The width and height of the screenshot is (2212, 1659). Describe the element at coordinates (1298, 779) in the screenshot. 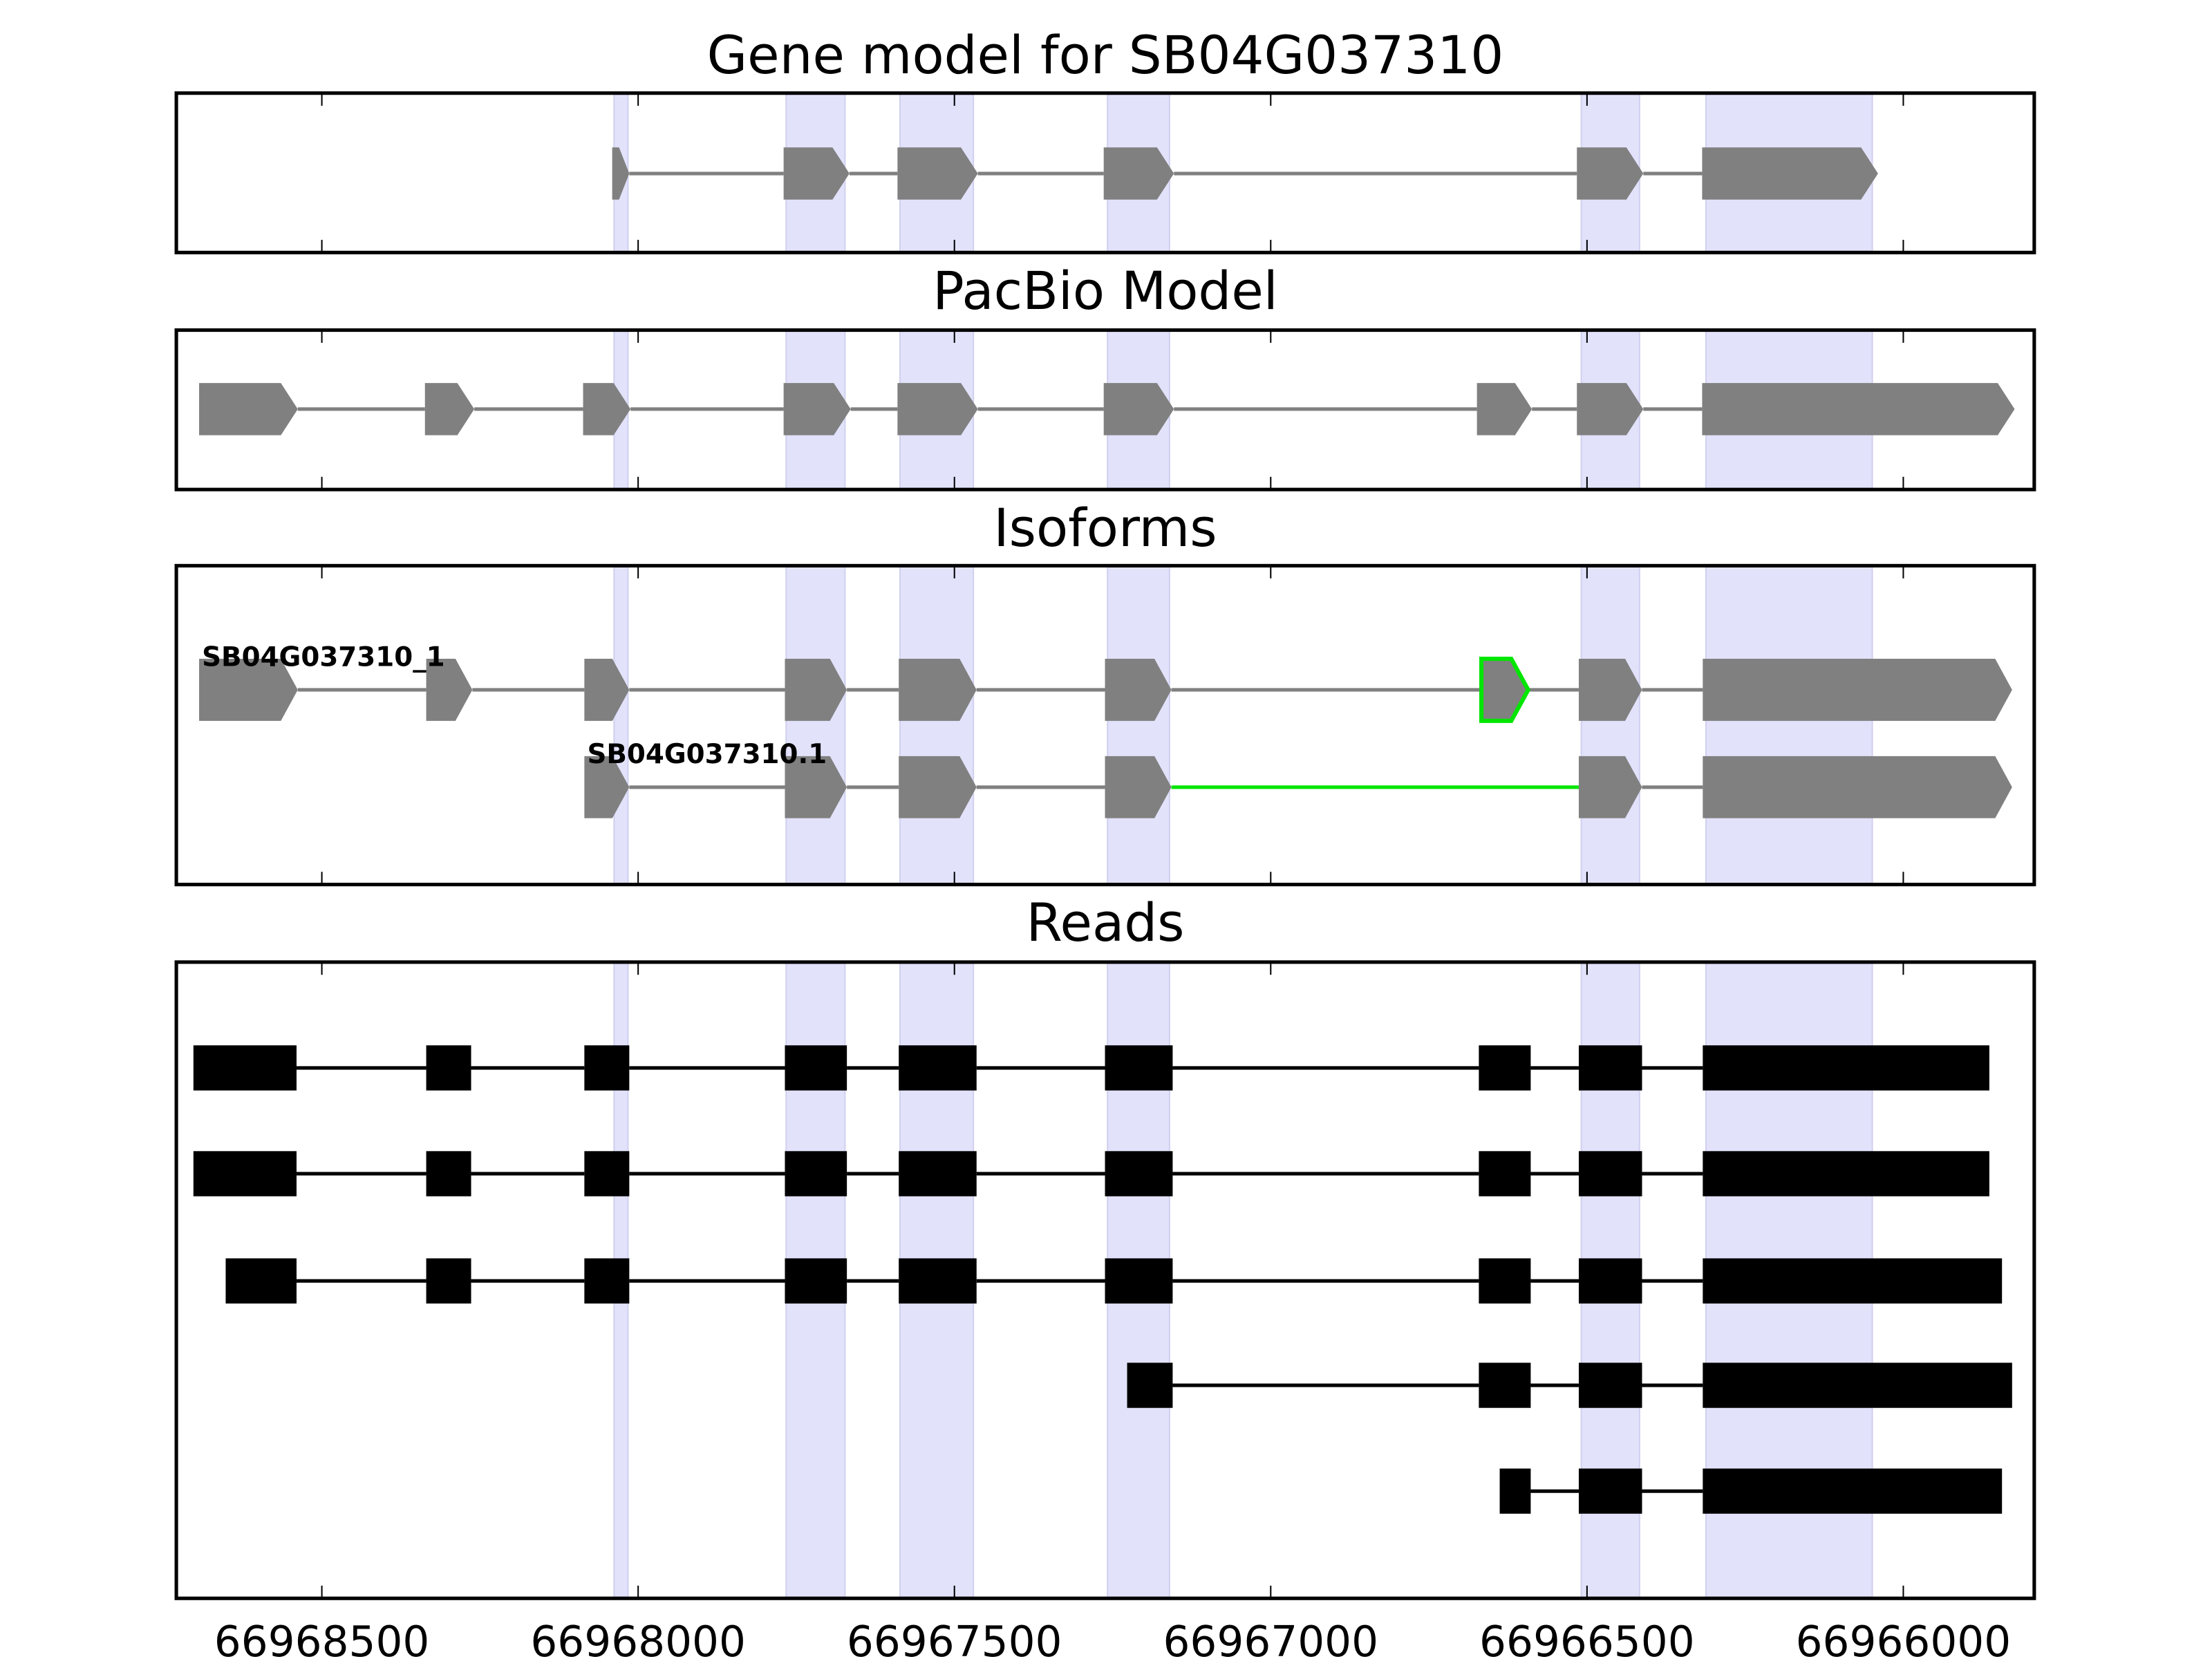

I see `transcript-track: SB04G037310.1` at that location.